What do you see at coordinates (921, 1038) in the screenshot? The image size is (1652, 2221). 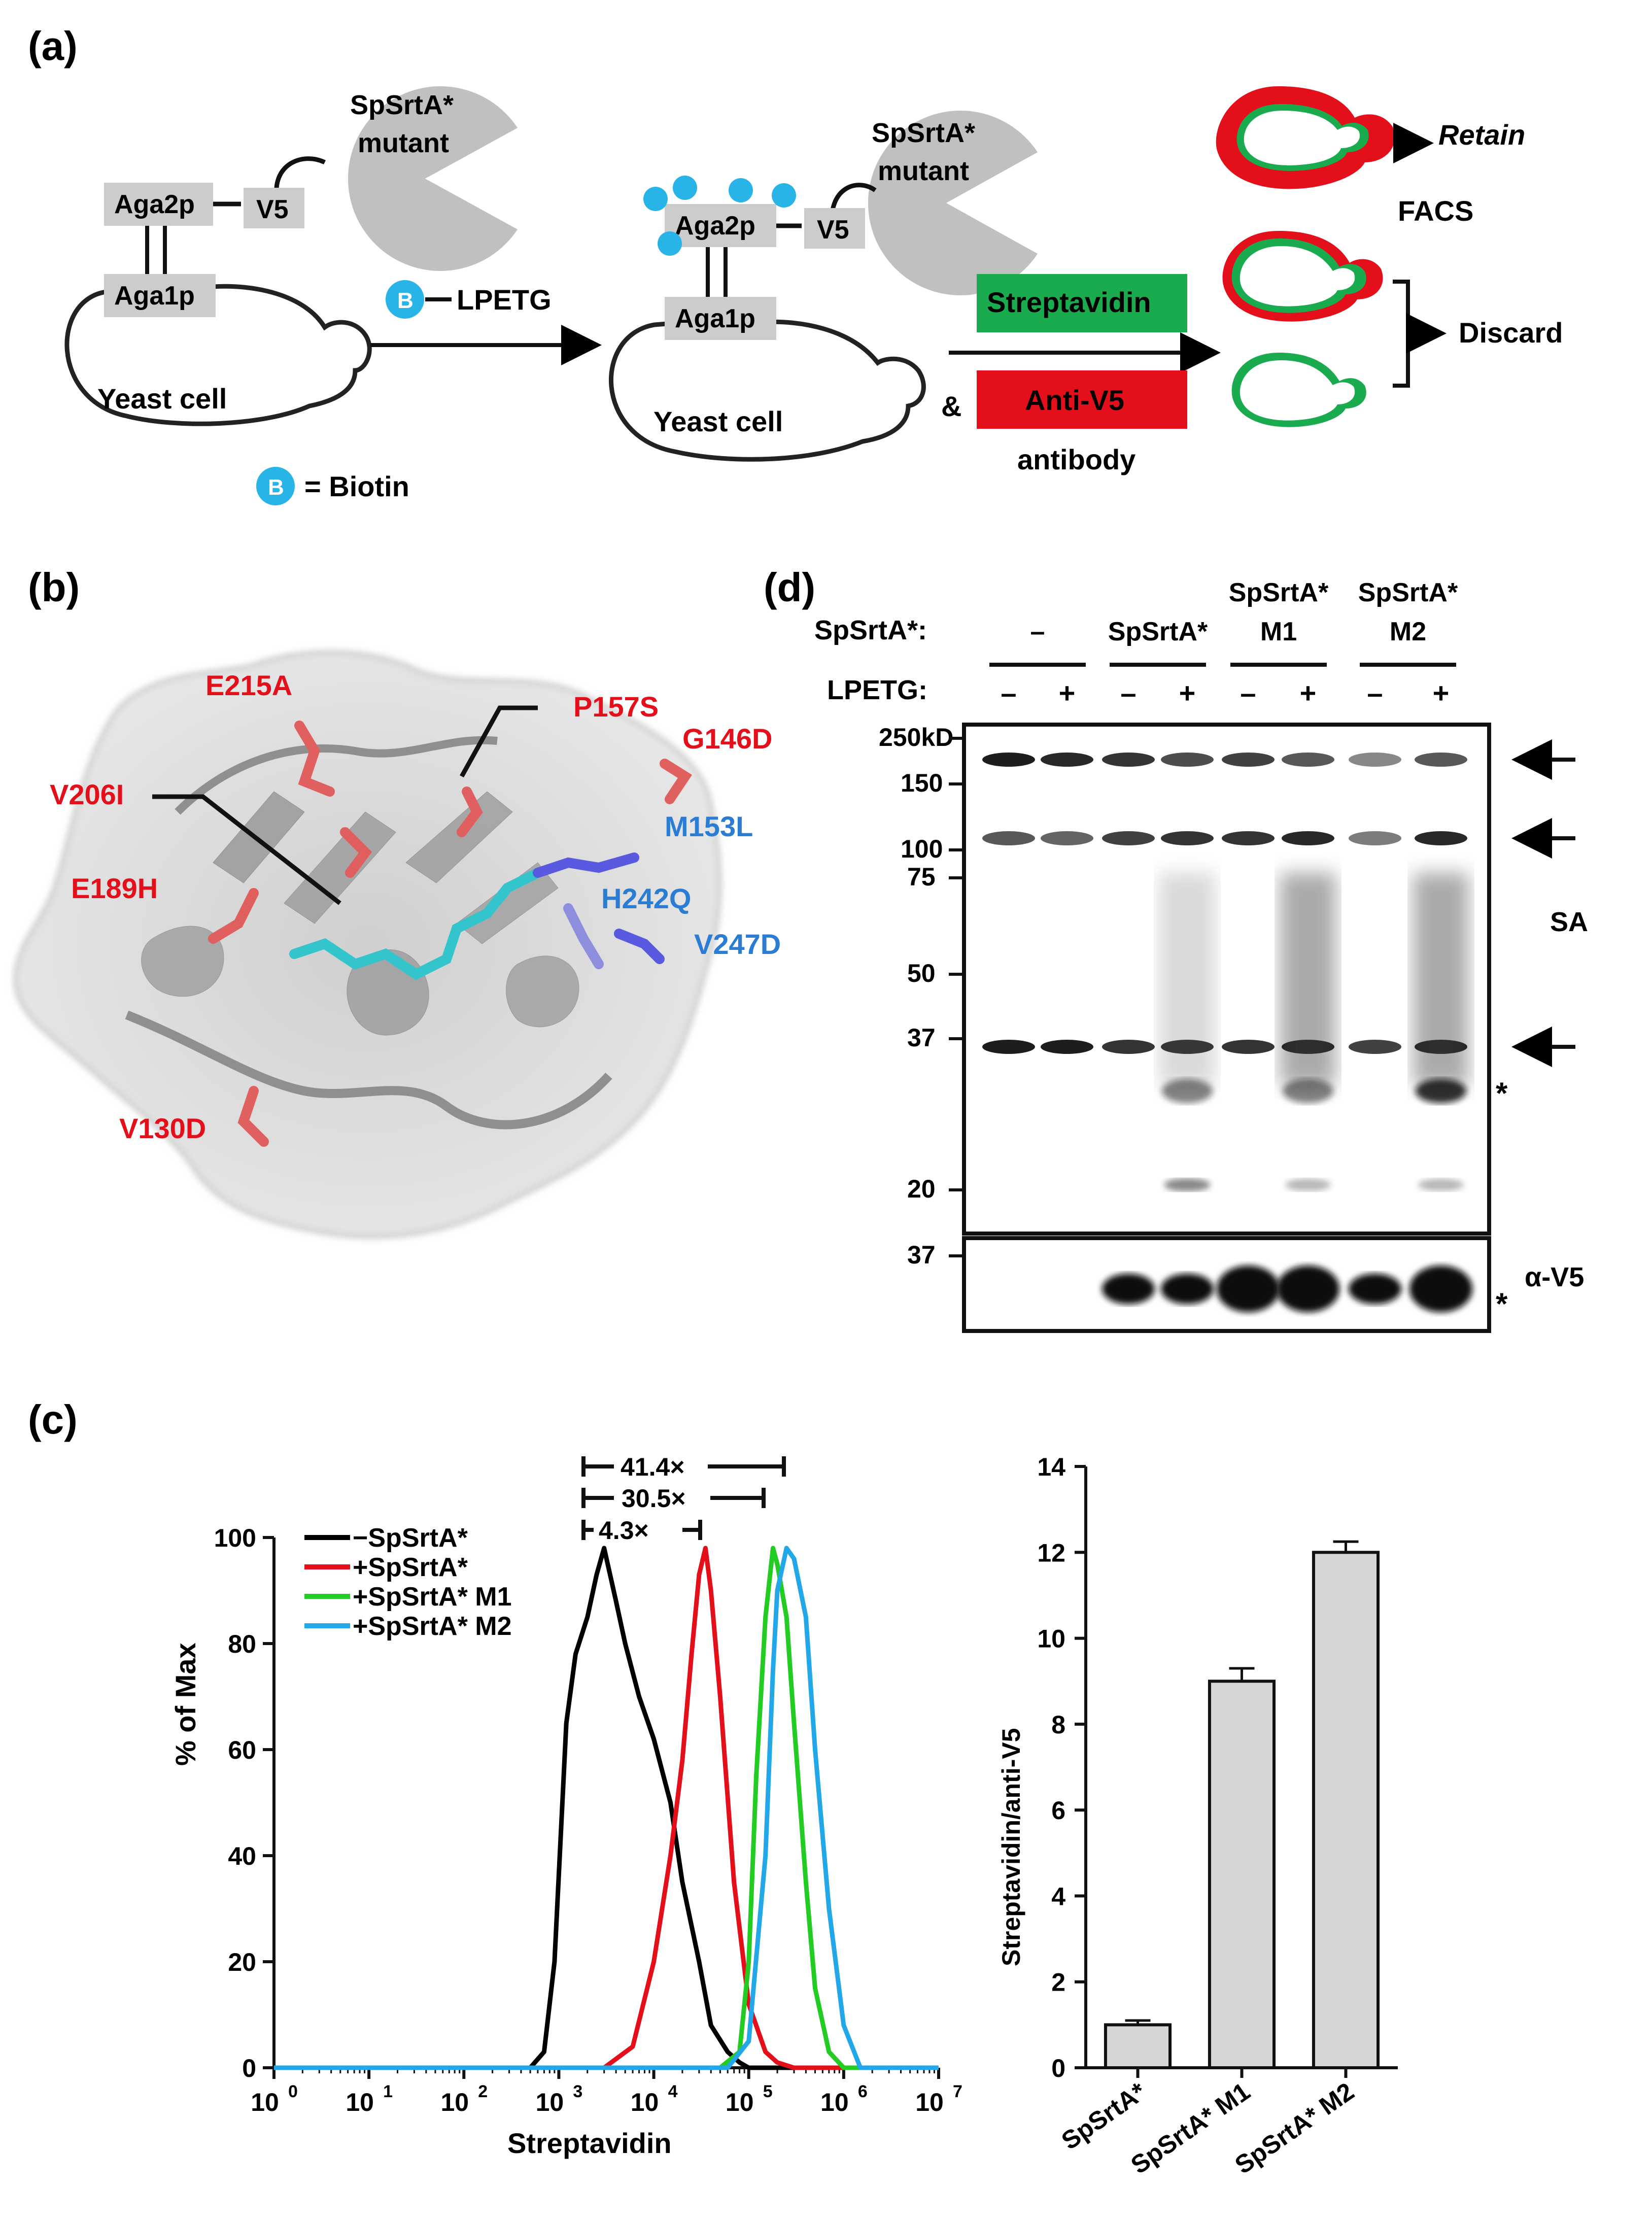 I see `mw-37: 37` at bounding box center [921, 1038].